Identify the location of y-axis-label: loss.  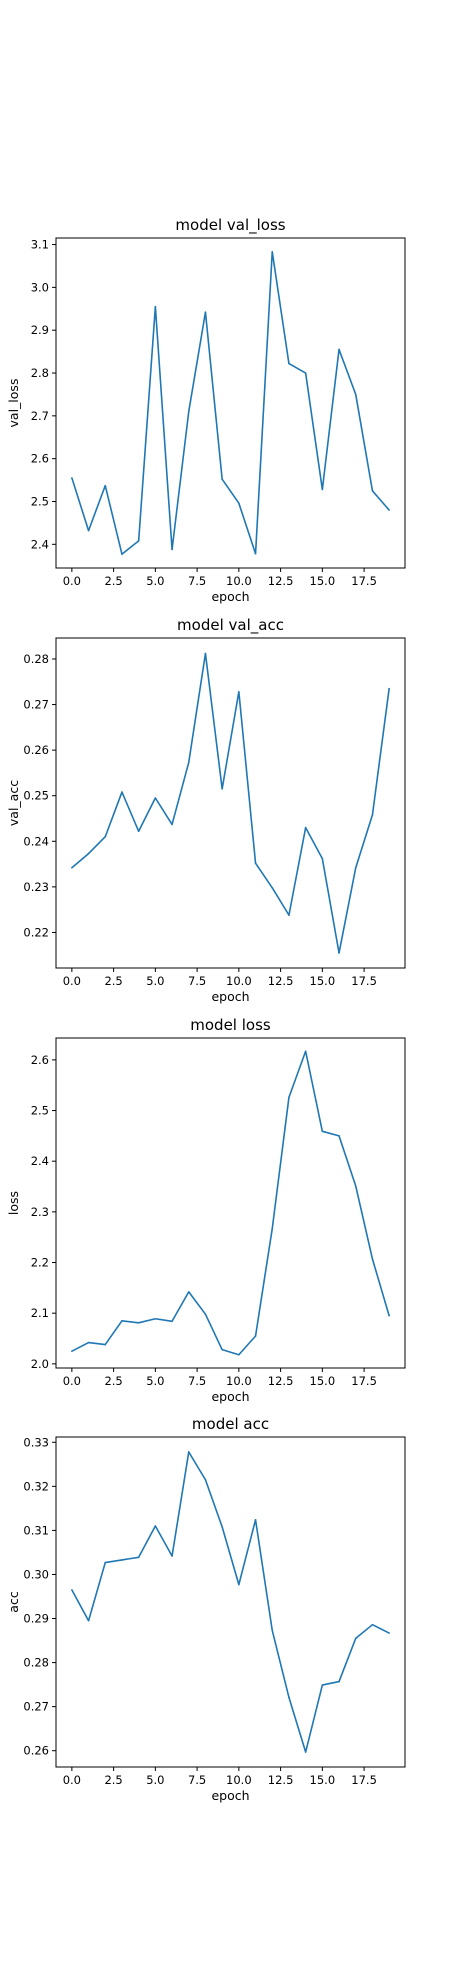
(13, 1203).